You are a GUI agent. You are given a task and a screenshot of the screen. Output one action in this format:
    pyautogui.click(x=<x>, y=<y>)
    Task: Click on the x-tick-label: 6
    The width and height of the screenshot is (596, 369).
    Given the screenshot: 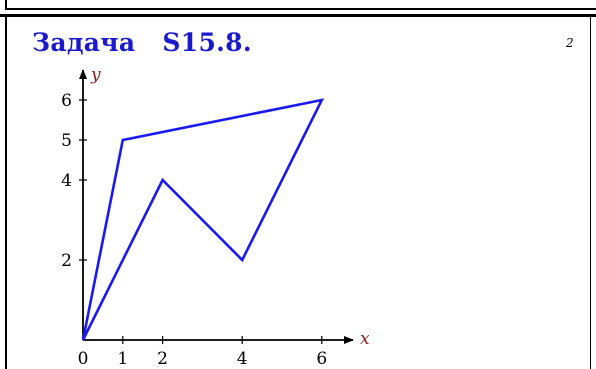 What is the action you would take?
    pyautogui.click(x=321, y=359)
    